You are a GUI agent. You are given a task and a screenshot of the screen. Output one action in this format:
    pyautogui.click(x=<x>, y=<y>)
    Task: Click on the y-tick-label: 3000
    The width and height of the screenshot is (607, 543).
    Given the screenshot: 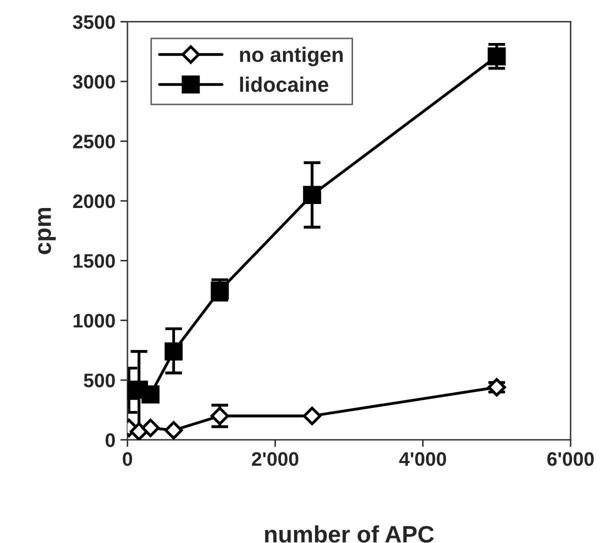 What is the action you would take?
    pyautogui.click(x=93, y=81)
    